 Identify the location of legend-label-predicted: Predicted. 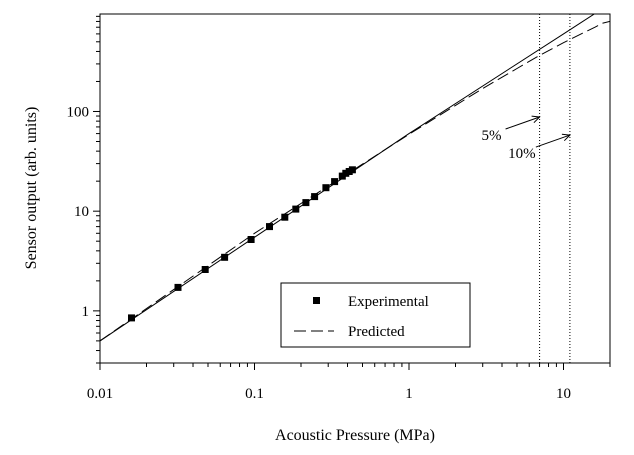
(376, 332).